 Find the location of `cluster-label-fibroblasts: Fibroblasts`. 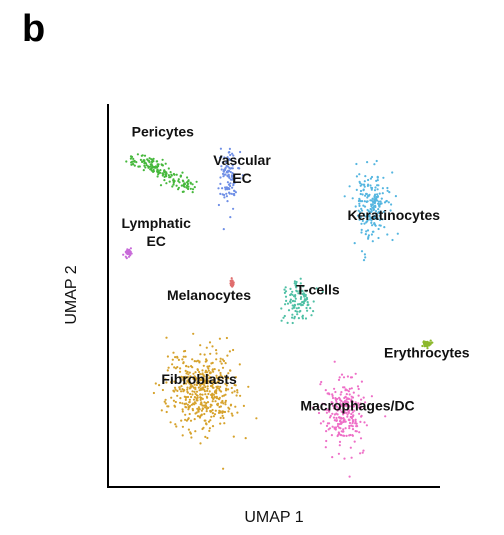

cluster-label-fibroblasts: Fibroblasts is located at coordinates (199, 379).